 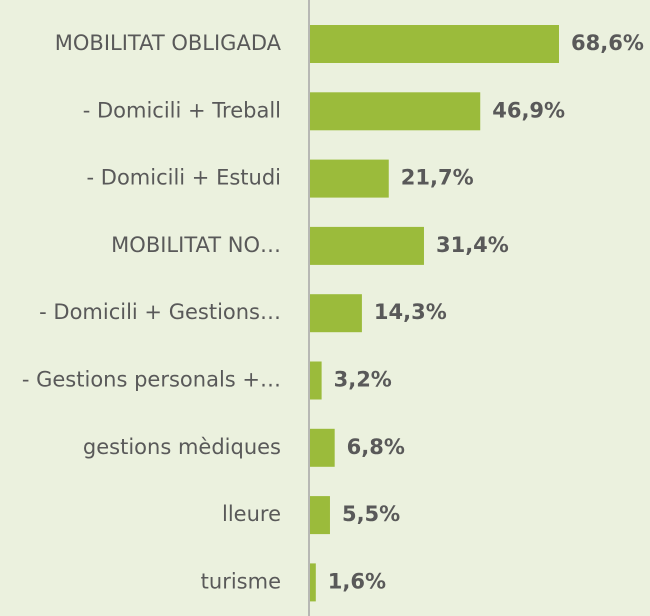 I want to click on value-label: 6,8%, so click(x=376, y=447).